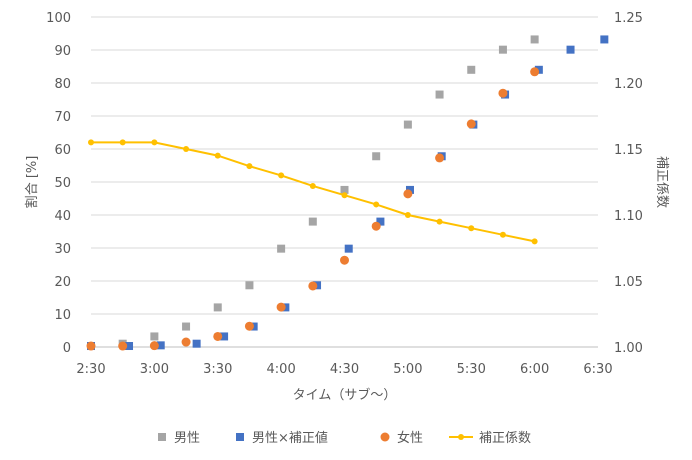  Describe the element at coordinates (407, 369) in the screenshot. I see `x-tick-label: 5:00` at that location.